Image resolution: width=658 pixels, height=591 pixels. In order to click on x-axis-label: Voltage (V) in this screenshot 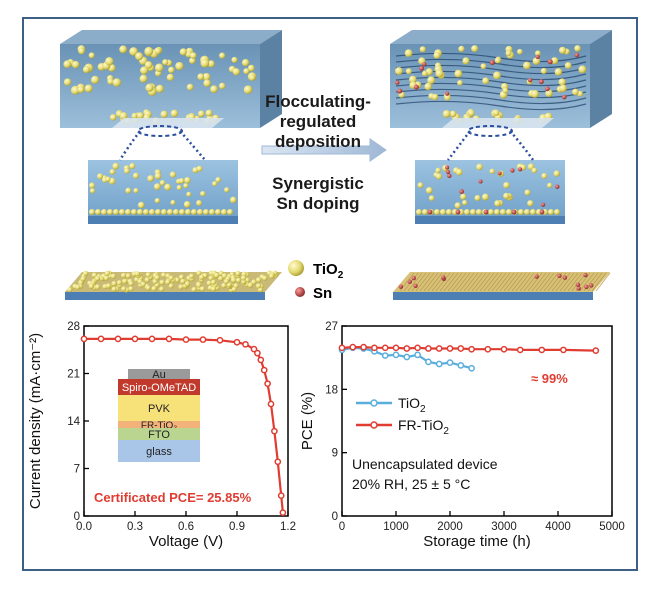, I will do `click(186, 541)`.